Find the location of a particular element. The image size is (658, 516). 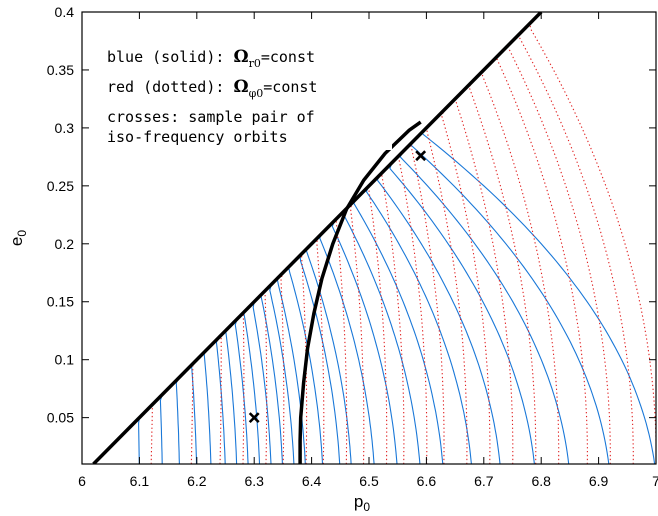

x-tick-label: 7 is located at coordinates (655, 481).